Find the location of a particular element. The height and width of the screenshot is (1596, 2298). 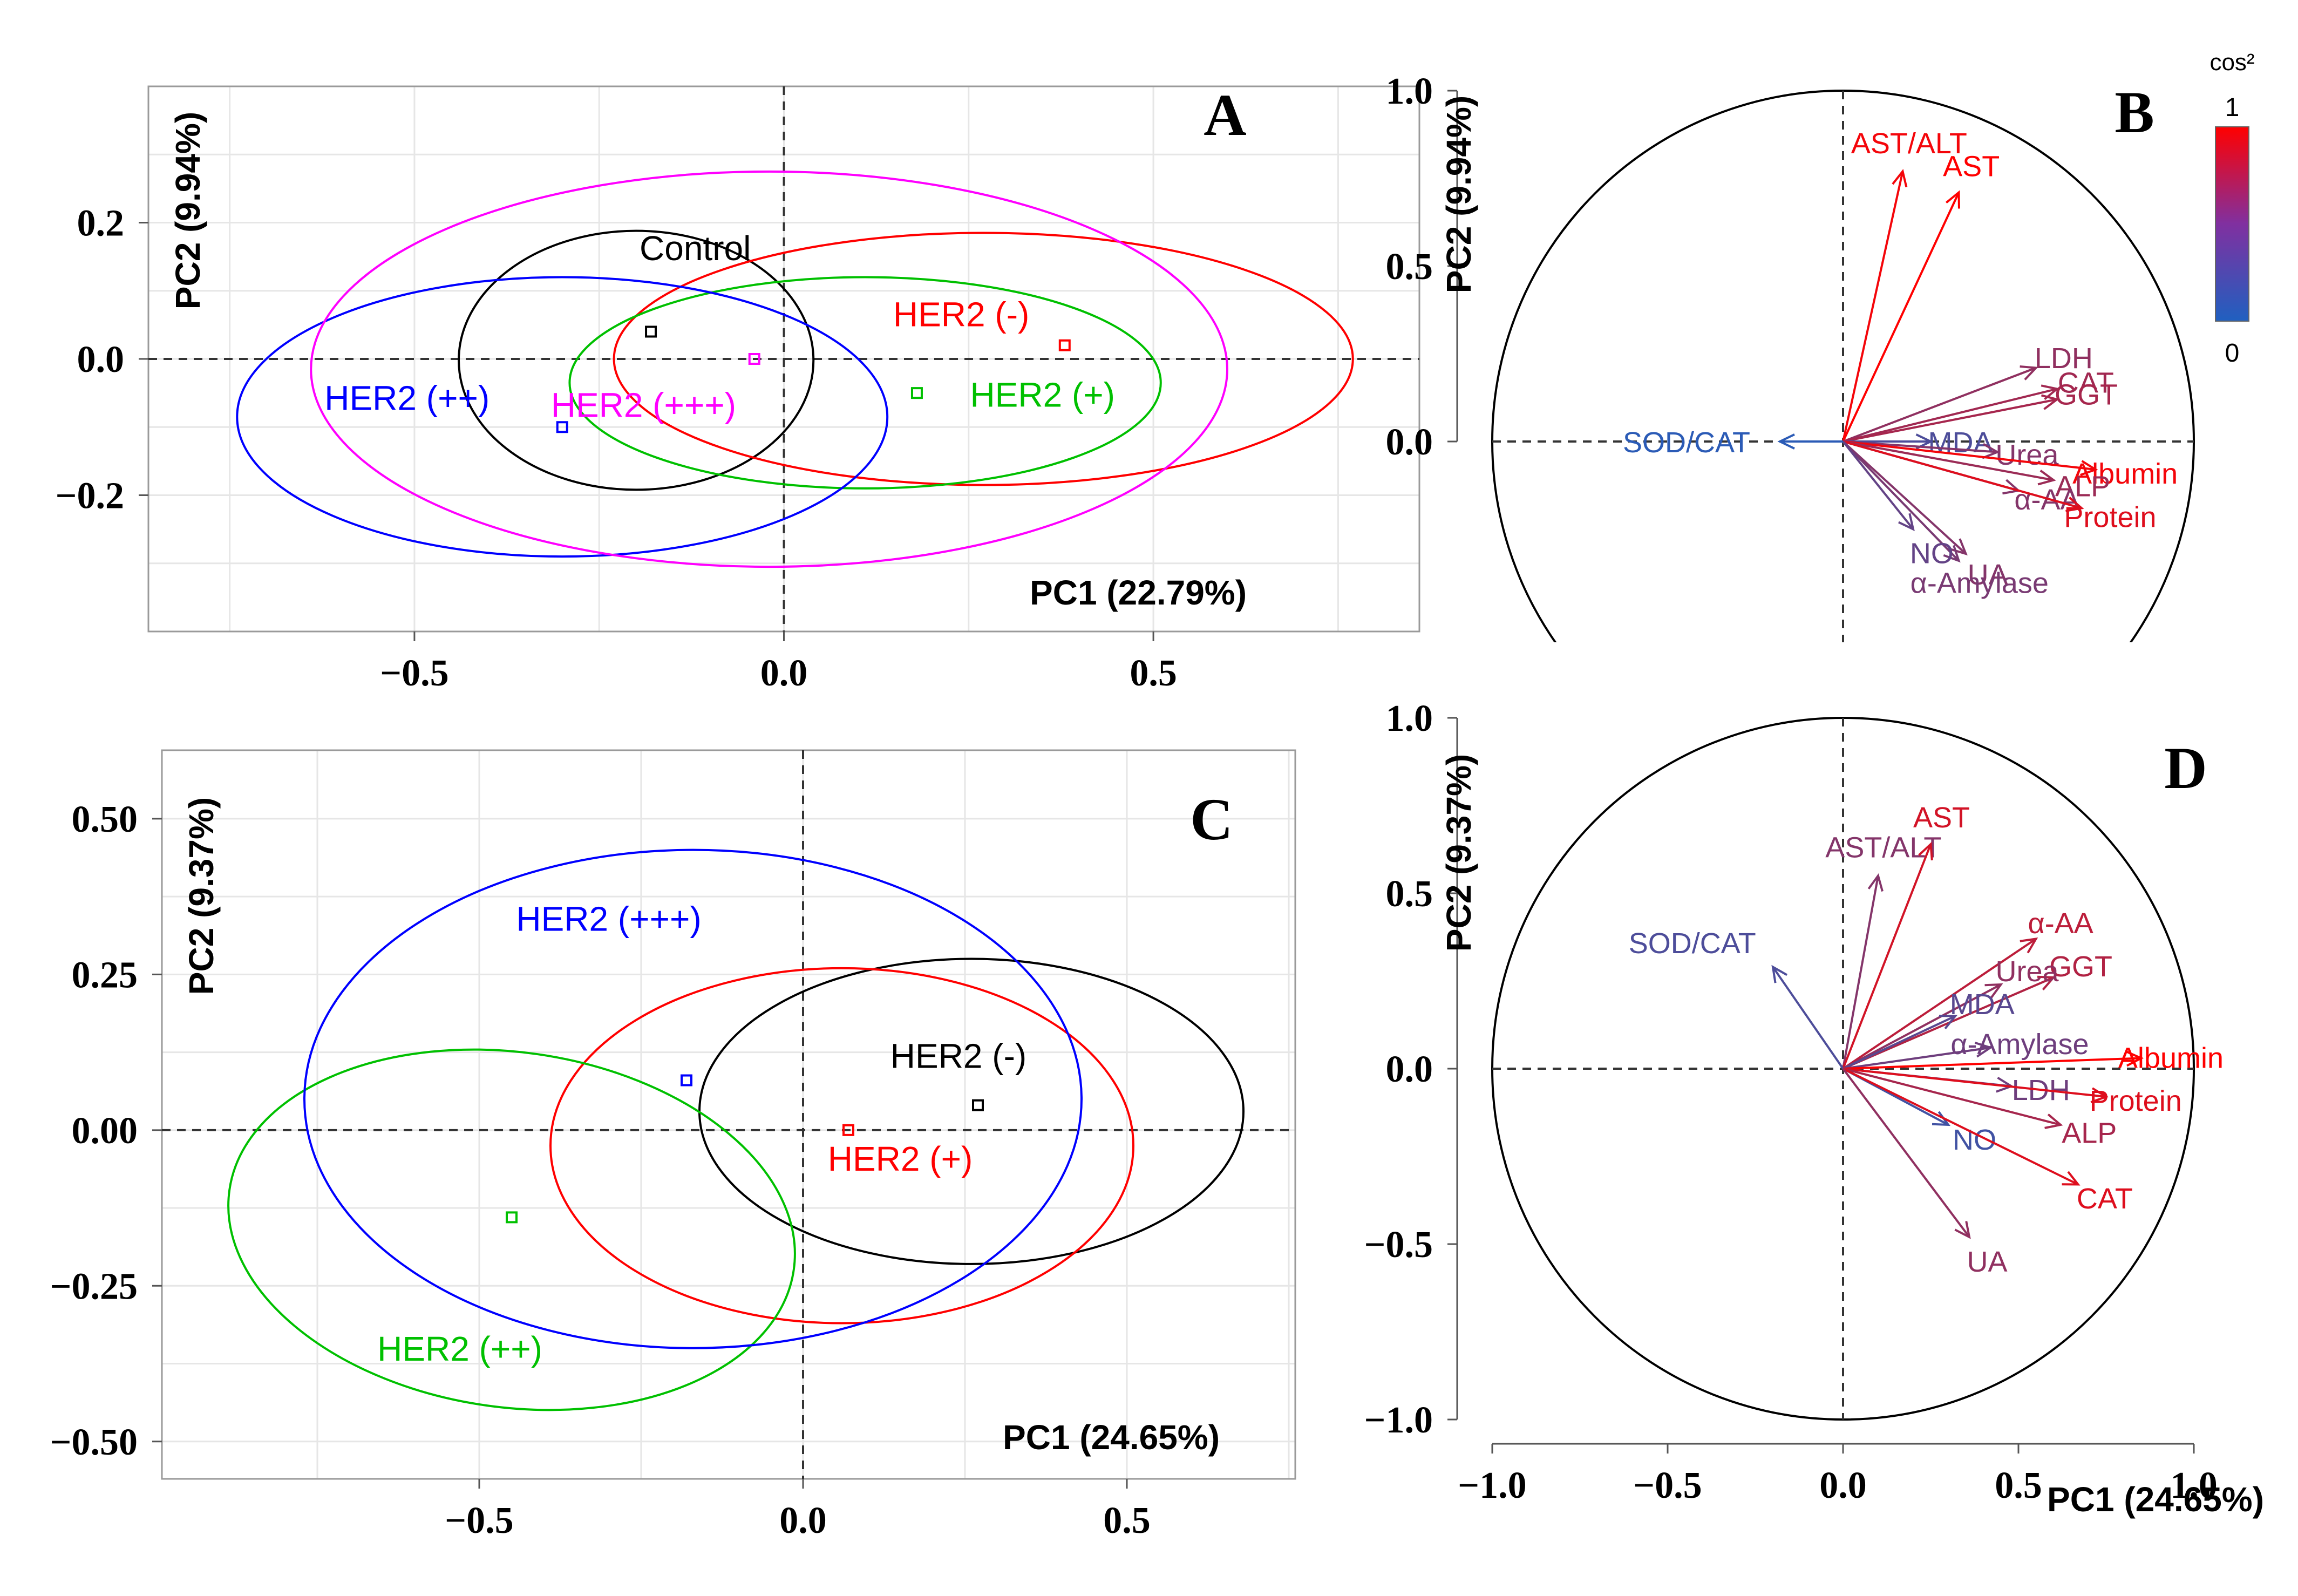

variable-ast: AST is located at coordinates (1906, 935).